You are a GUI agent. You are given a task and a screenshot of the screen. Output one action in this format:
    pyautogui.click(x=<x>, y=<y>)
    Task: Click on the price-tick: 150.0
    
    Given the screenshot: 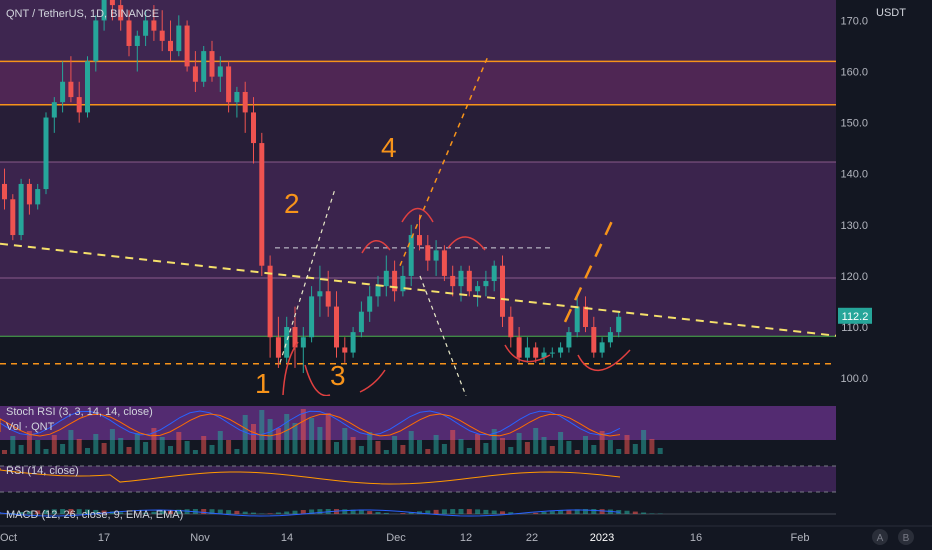 What is the action you would take?
    pyautogui.click(x=854, y=124)
    